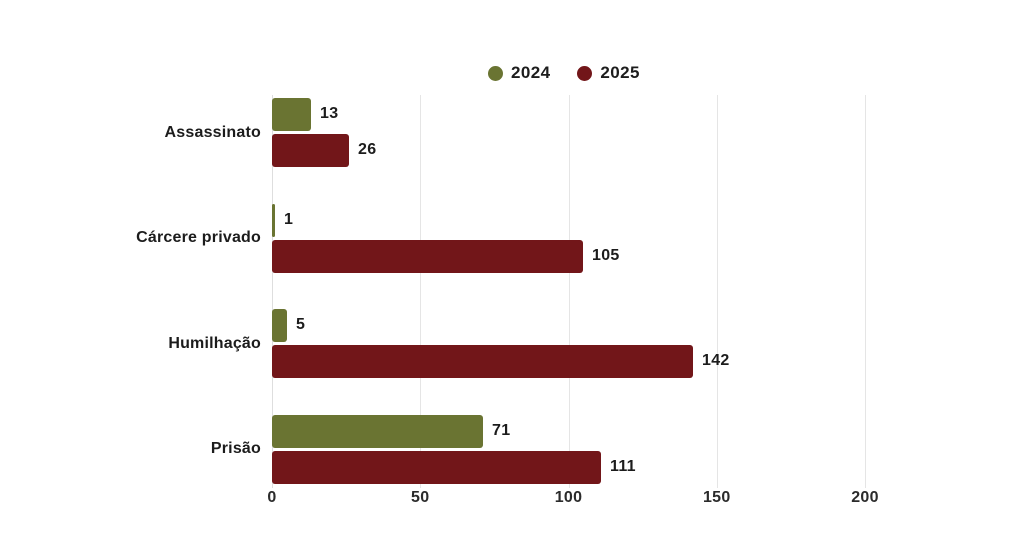  Describe the element at coordinates (436, 467) in the screenshot. I see `bar-2025-prisao` at that location.